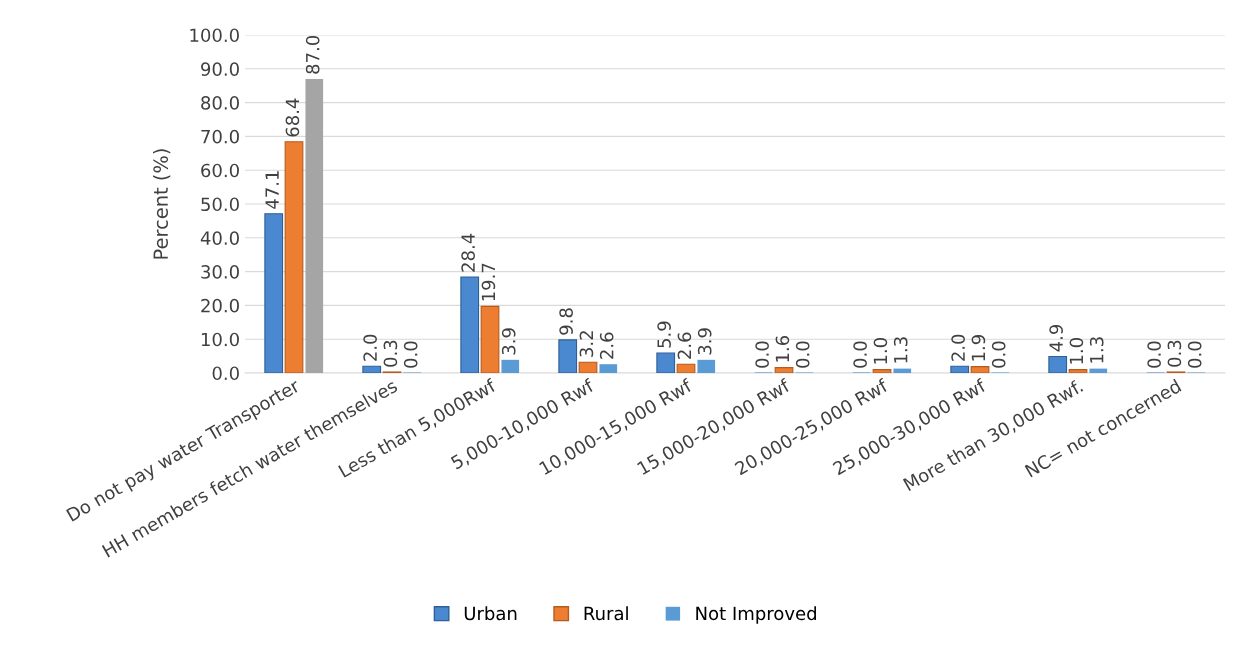 The image size is (1252, 672). Describe the element at coordinates (468, 252) in the screenshot. I see `data-label: 28.4` at that location.